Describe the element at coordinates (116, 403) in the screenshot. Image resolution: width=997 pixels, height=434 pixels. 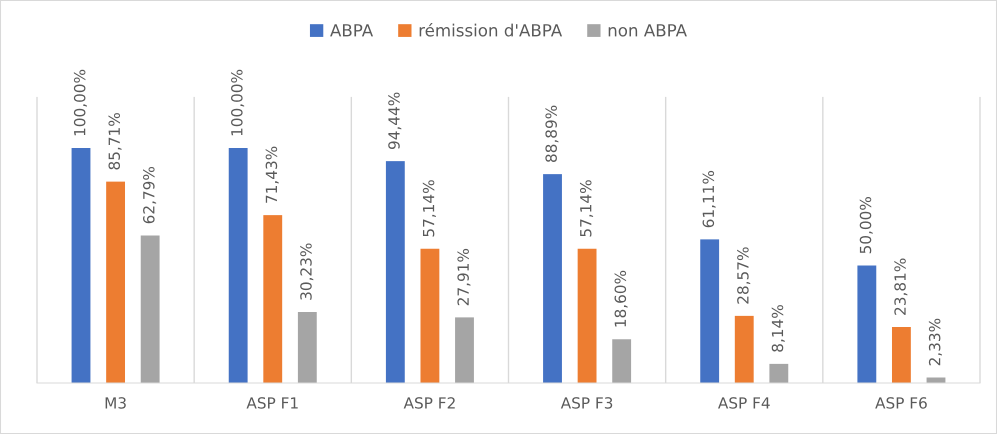
I see `x-tick-label: M3` at that location.